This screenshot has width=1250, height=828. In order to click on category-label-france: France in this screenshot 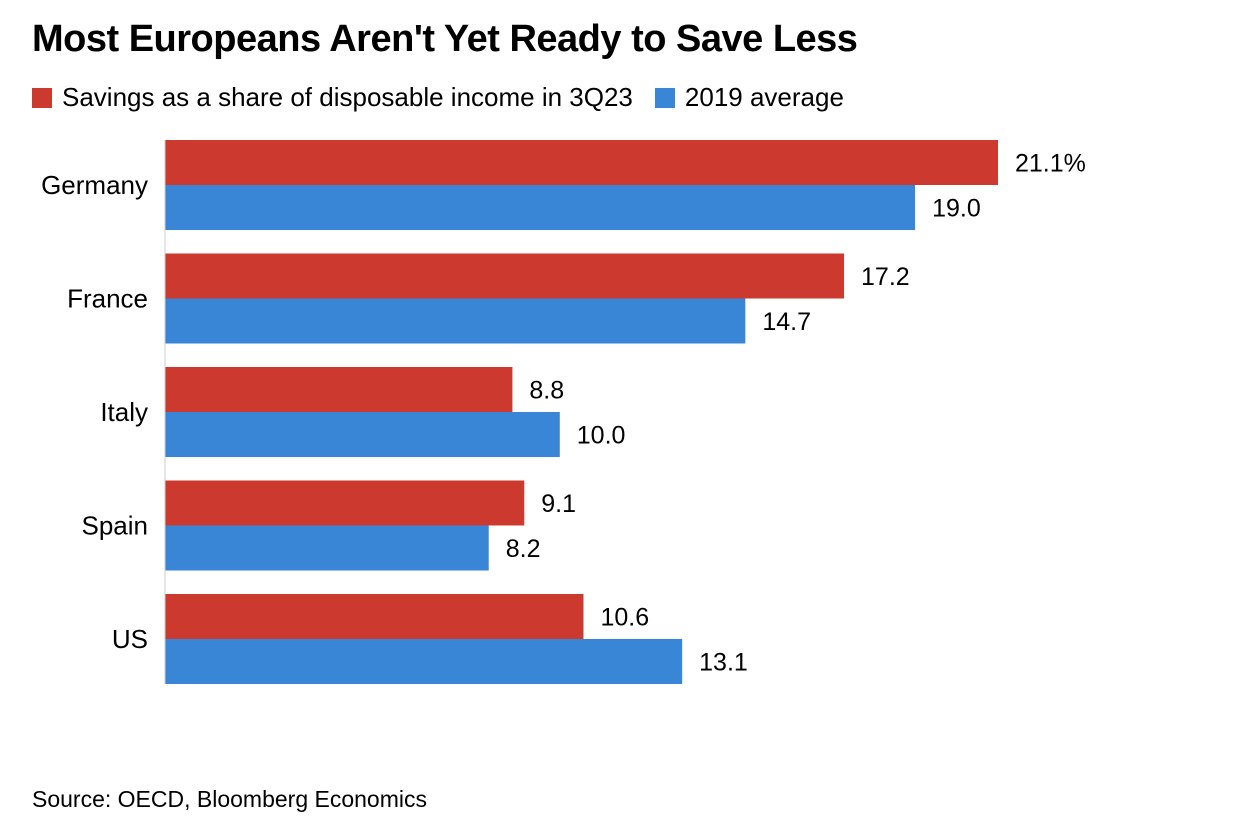, I will do `click(107, 299)`.